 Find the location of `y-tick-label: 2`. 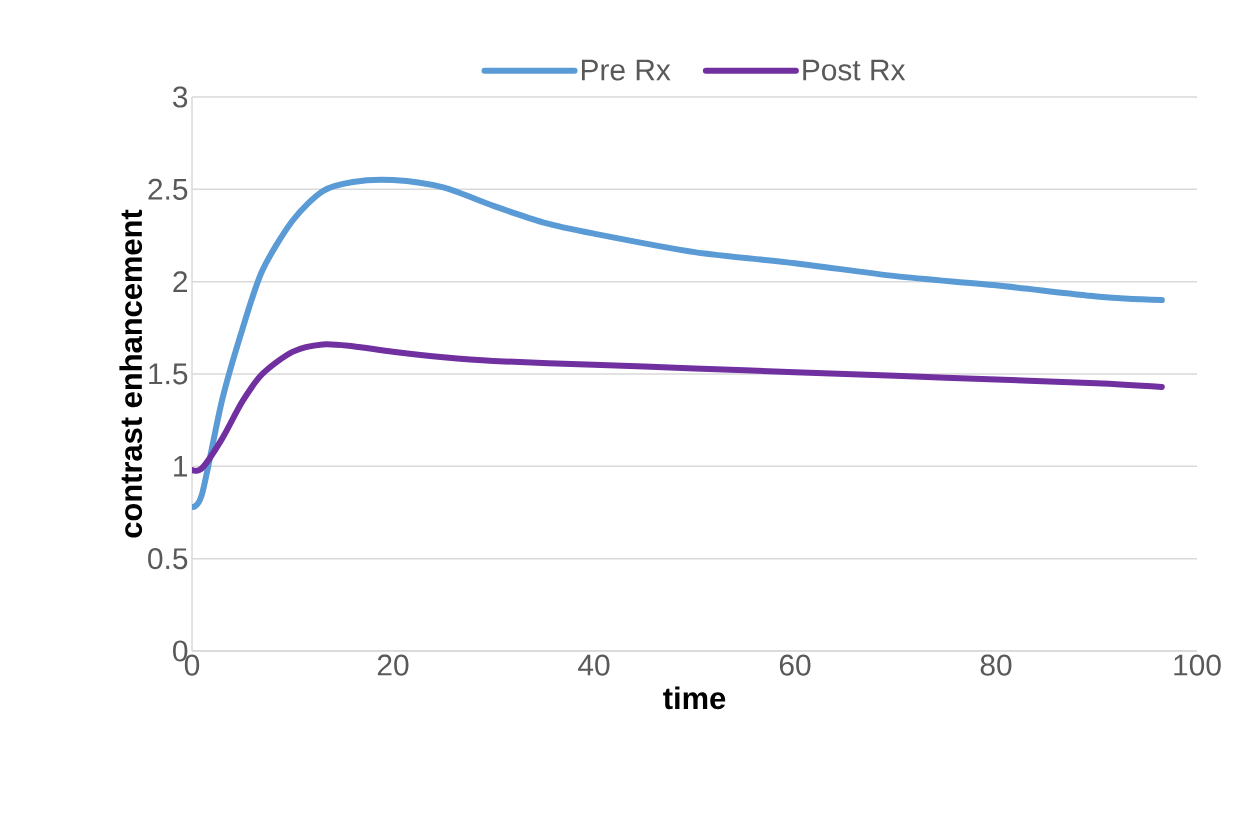

y-tick-label: 2 is located at coordinates (180, 282).